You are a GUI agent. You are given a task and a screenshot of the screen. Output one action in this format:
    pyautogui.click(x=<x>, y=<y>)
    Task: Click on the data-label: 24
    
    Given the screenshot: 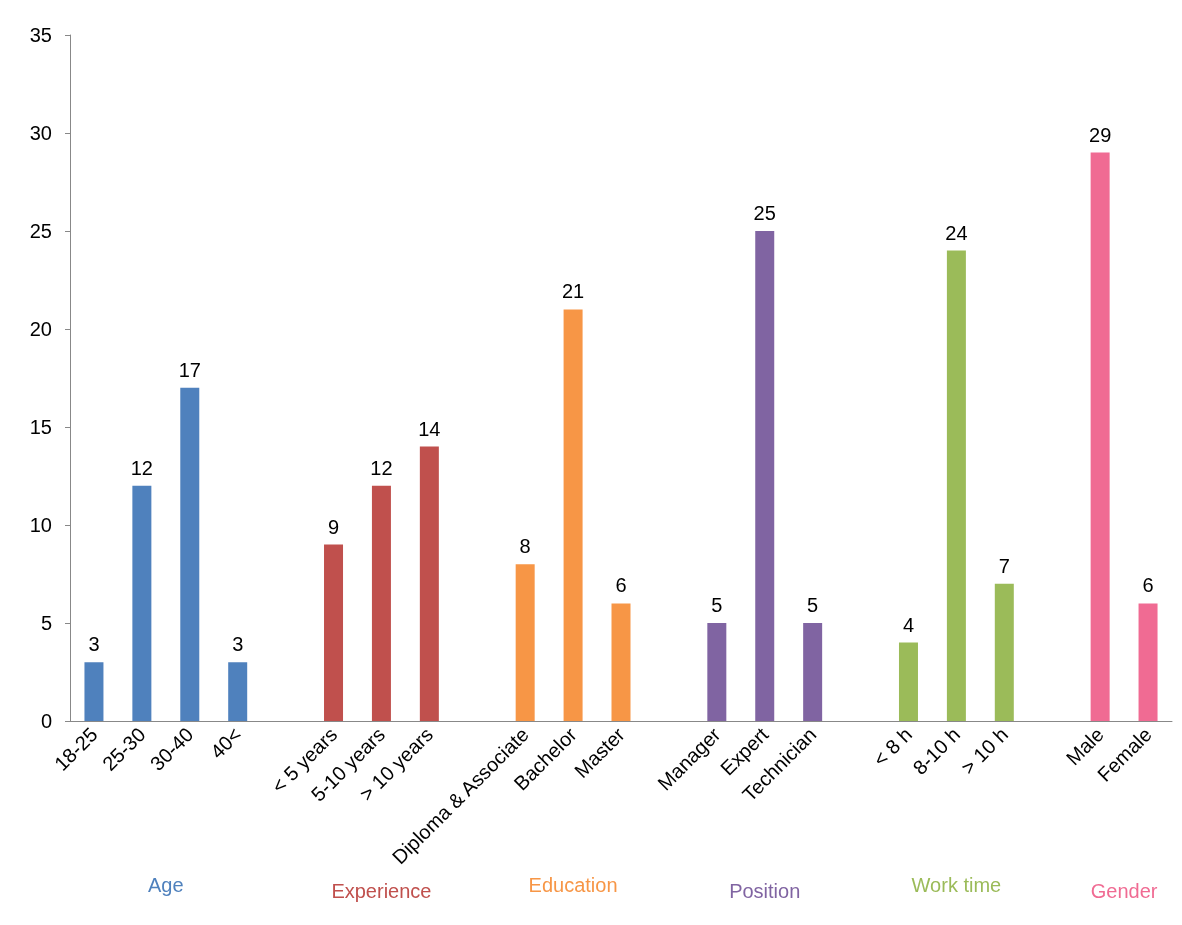 What is the action you would take?
    pyautogui.click(x=956, y=232)
    